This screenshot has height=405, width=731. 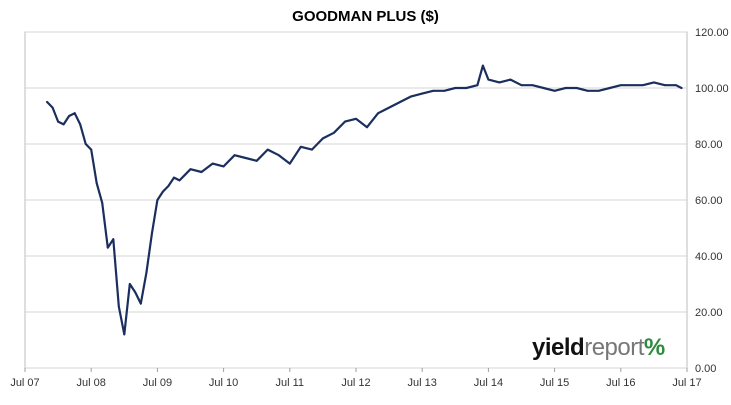 I want to click on logo-percent-symbol: %, so click(x=654, y=347).